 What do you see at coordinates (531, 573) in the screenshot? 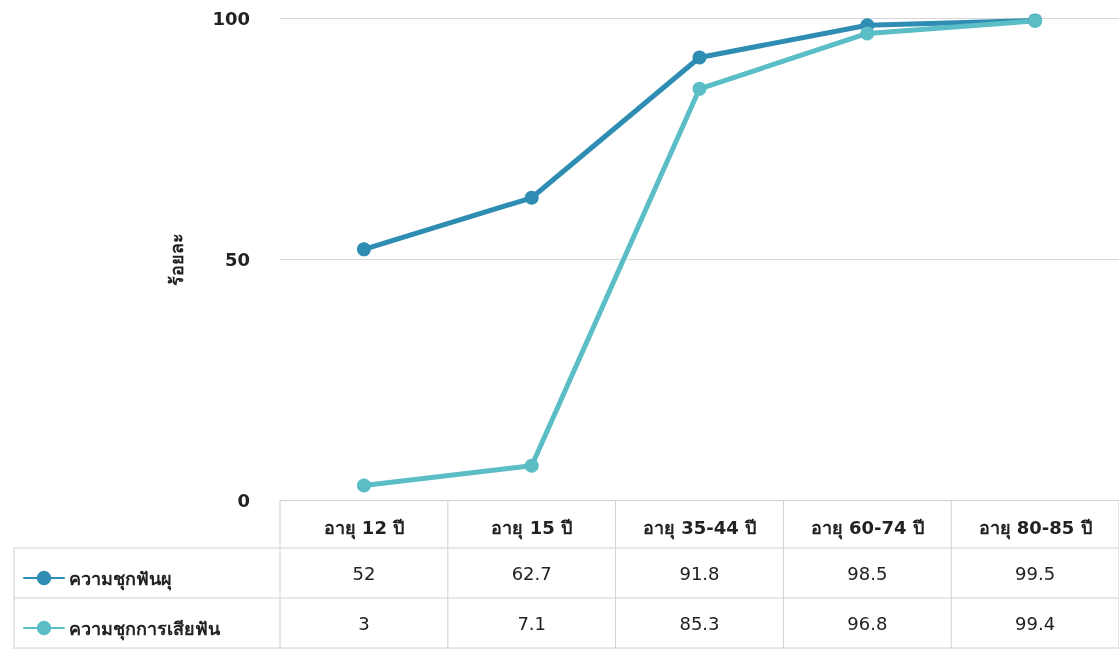
I see `data-label: 62.7` at bounding box center [531, 573].